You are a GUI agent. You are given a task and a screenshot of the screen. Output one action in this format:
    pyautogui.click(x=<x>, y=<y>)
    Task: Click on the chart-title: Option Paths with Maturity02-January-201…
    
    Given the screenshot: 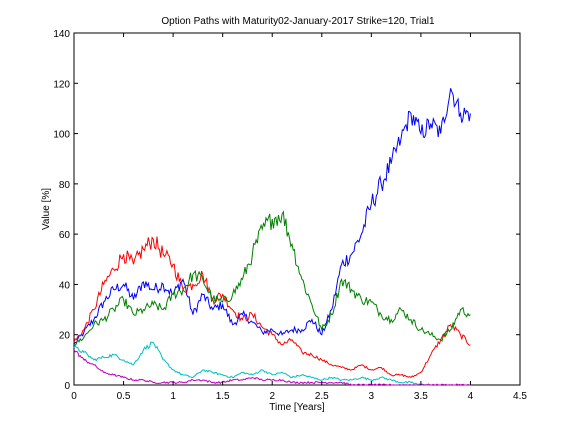 What is the action you would take?
    pyautogui.click(x=298, y=21)
    